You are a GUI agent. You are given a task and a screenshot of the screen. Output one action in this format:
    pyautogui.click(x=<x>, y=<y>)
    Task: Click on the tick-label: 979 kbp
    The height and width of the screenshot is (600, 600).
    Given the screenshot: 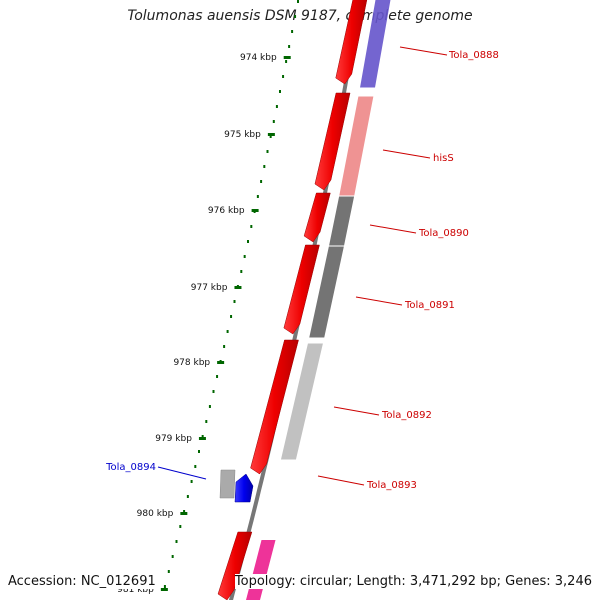 What is the action you would take?
    pyautogui.click(x=173, y=439)
    